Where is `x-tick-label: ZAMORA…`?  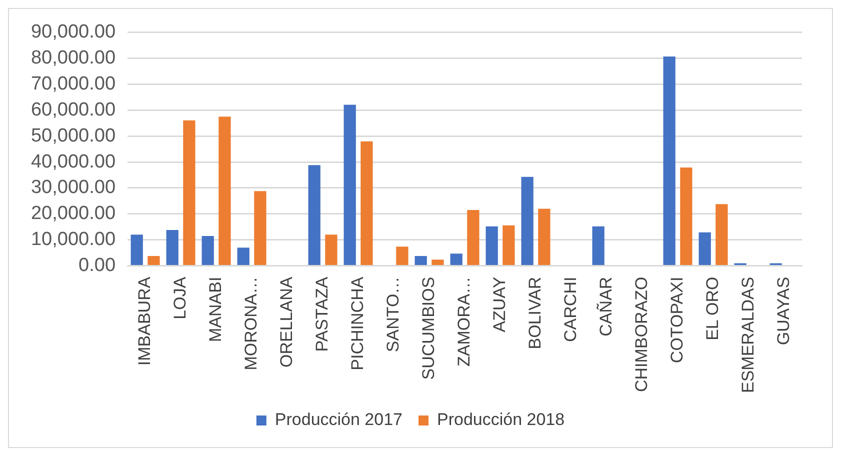 x-tick-label: ZAMORA… is located at coordinates (464, 321).